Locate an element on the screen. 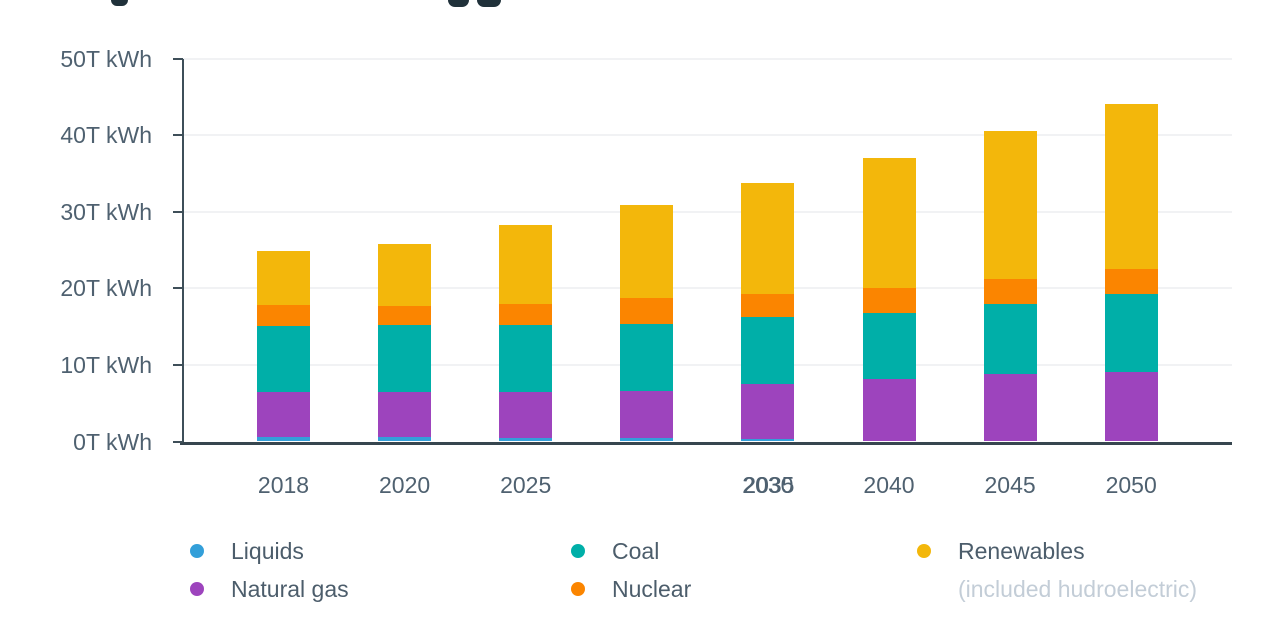 The height and width of the screenshot is (640, 1280). bar-2035-segment-liquids is located at coordinates (768, 440).